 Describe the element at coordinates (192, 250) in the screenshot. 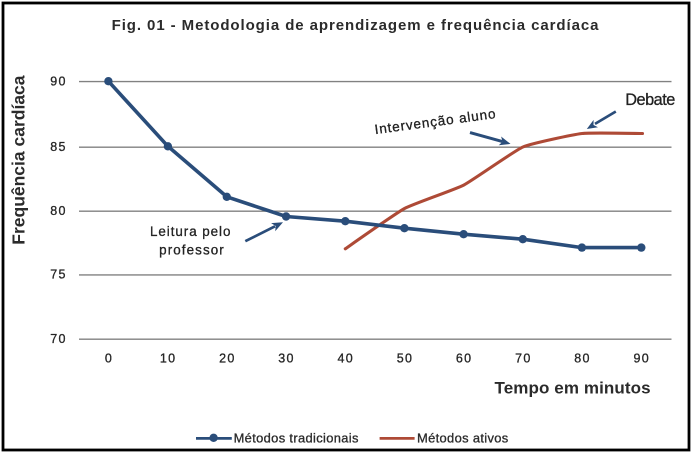

I see `svg-text: professor` at that location.